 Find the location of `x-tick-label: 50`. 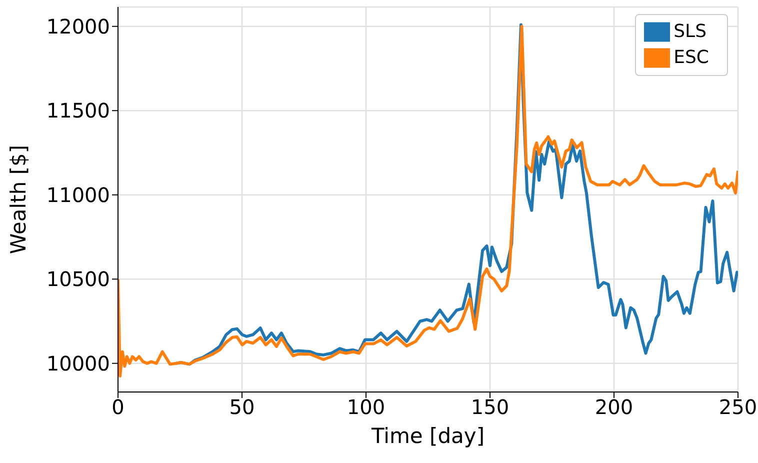

x-tick-label: 50 is located at coordinates (242, 407).